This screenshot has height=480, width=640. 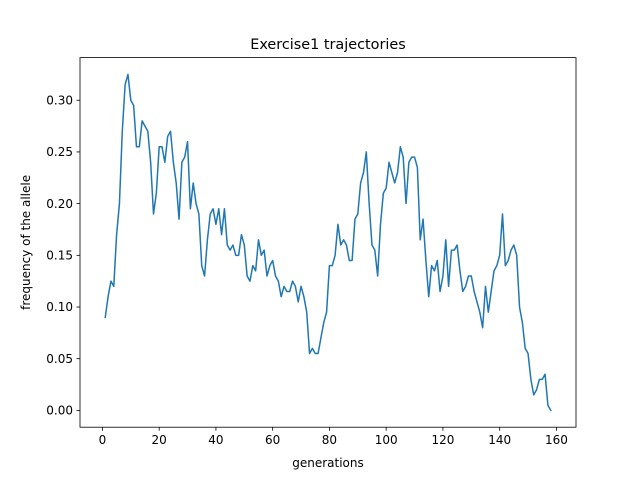 I want to click on x-tick-label: 120, so click(x=442, y=440).